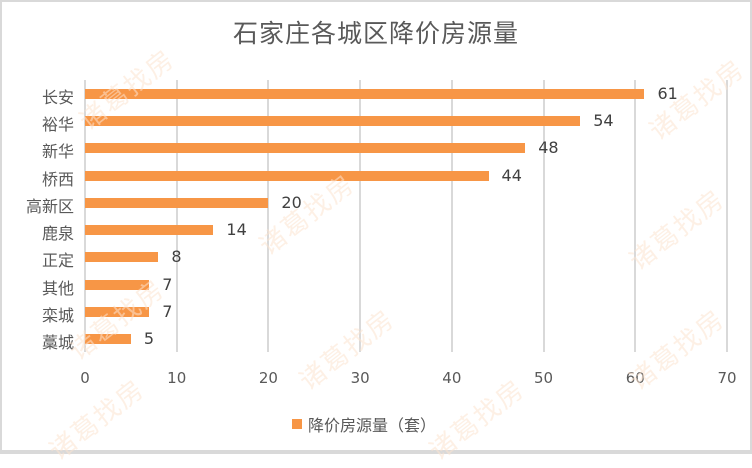 Image resolution: width=752 pixels, height=468 pixels. Describe the element at coordinates (57, 288) in the screenshot. I see `category-label: 其他` at that location.